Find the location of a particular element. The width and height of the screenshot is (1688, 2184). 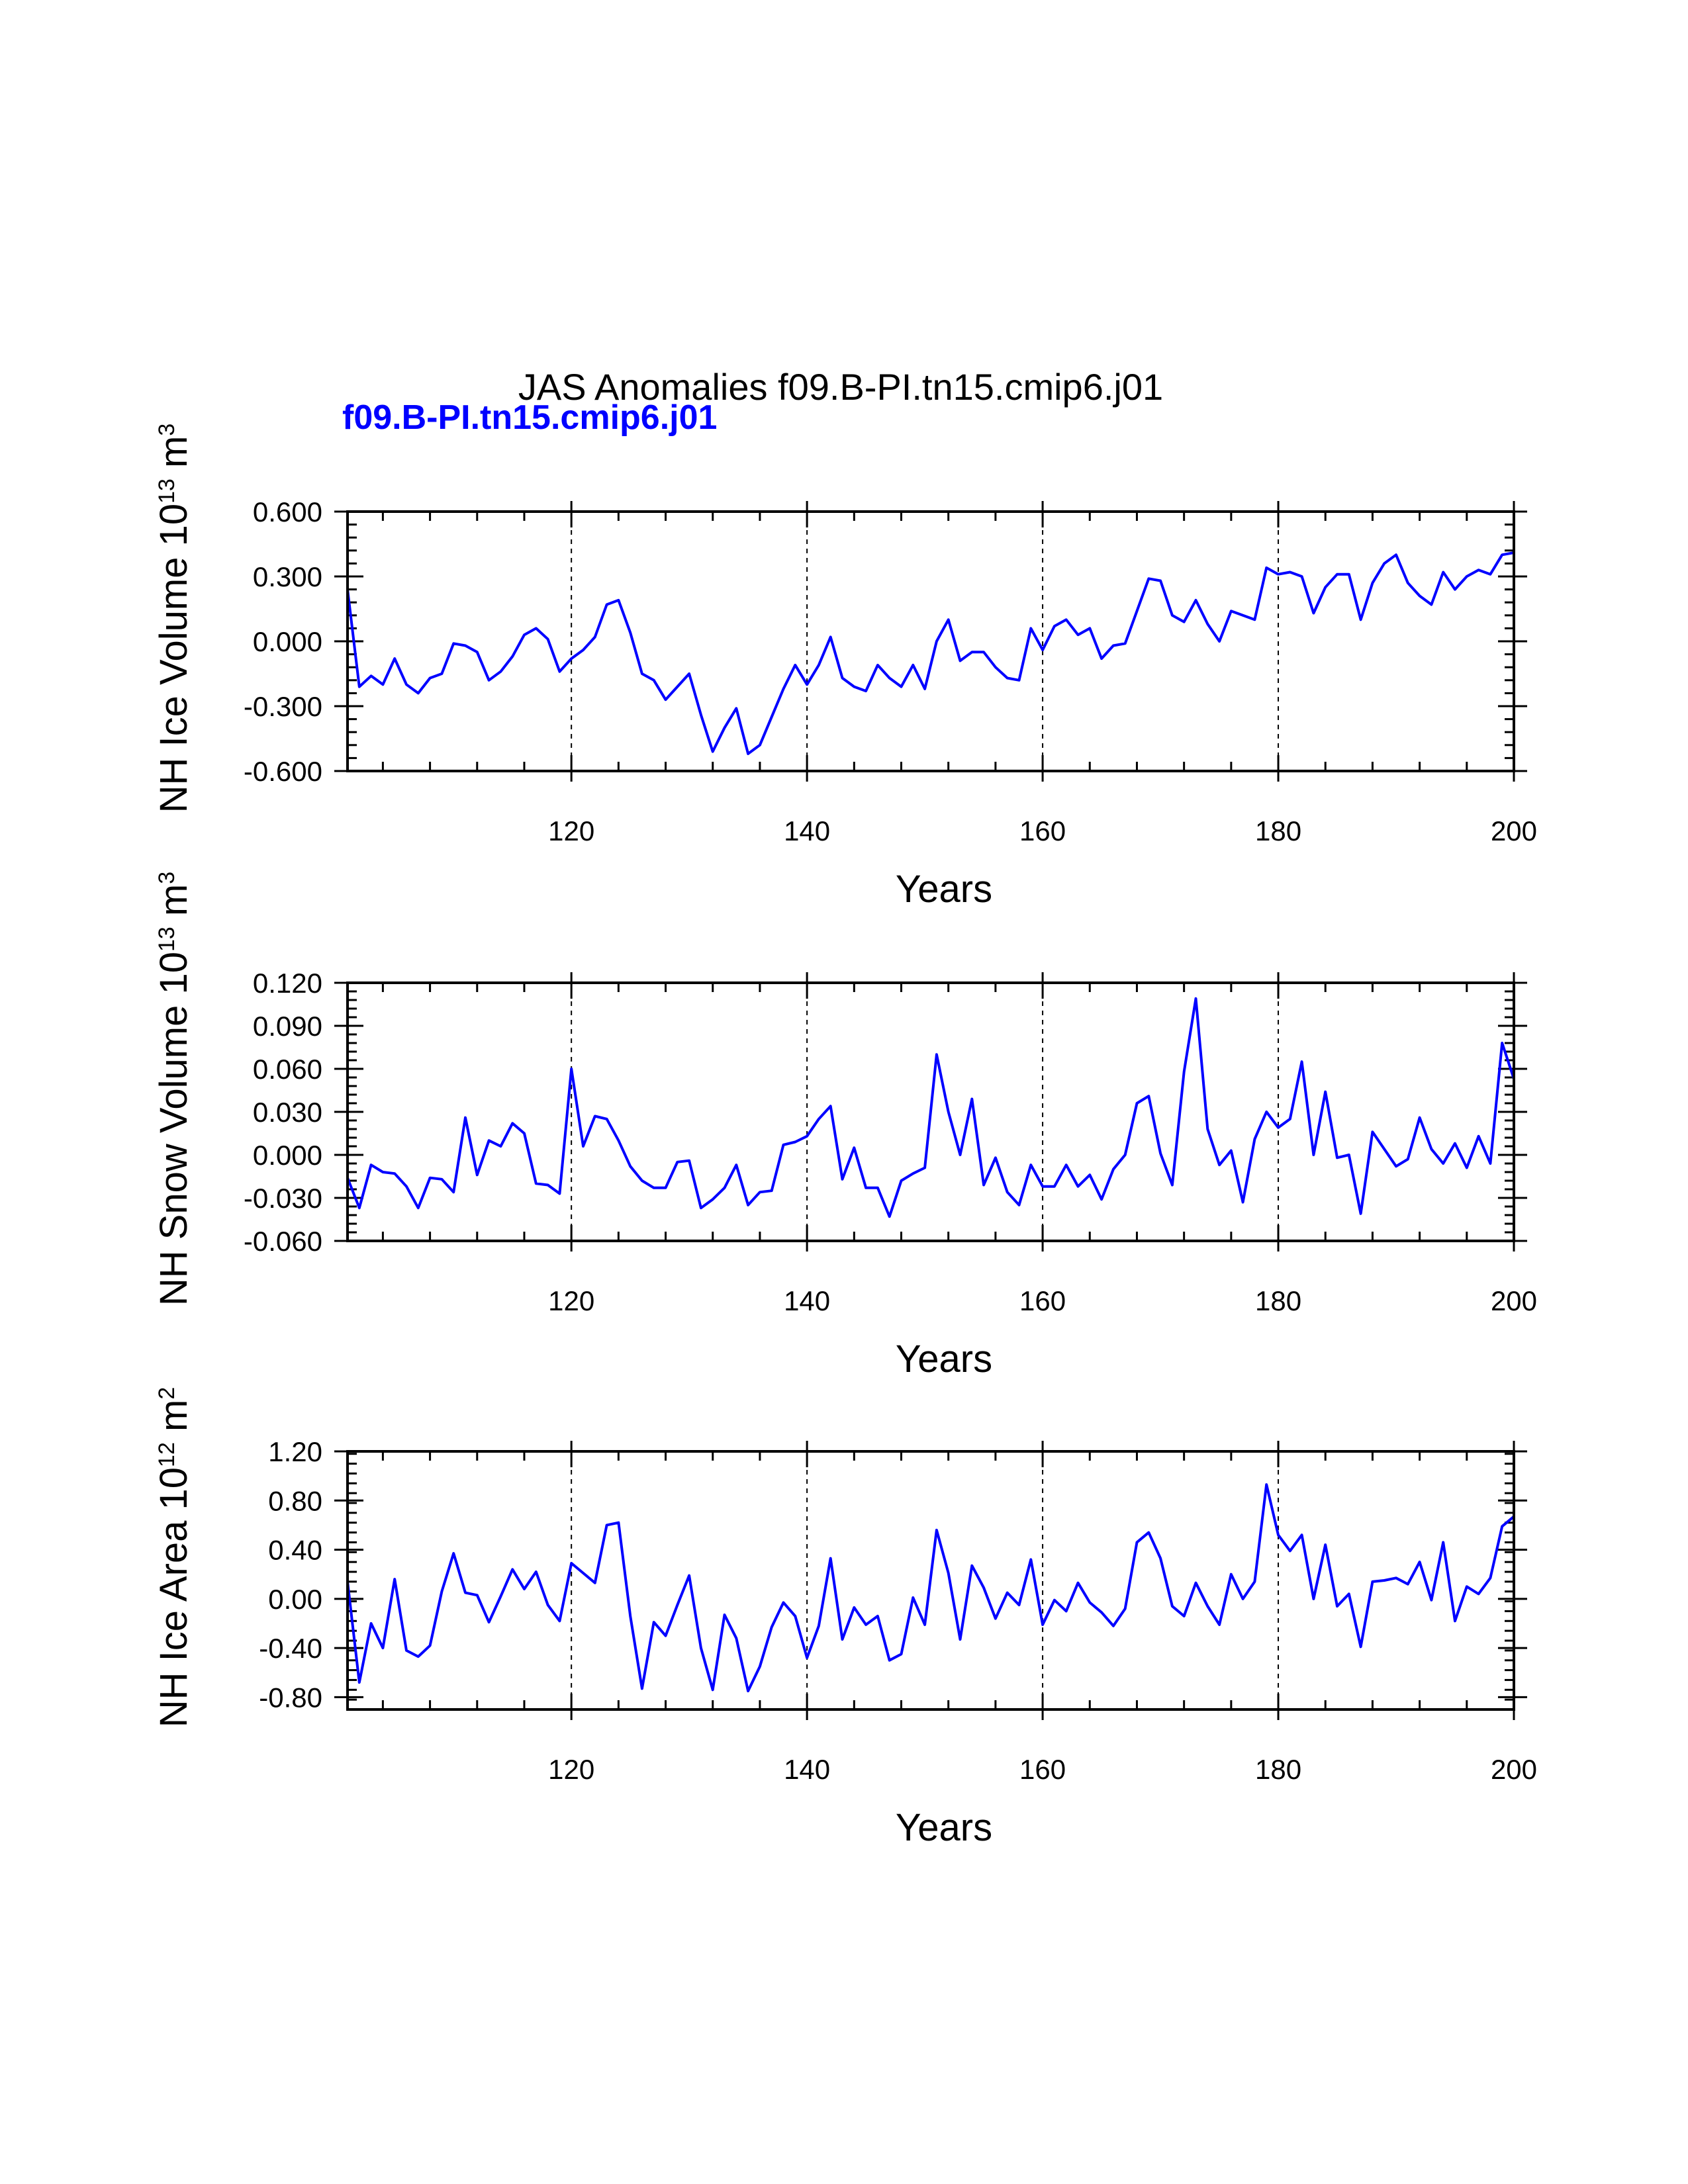

main-title: JAS Anomalies f09.B-PI.tn15.cmip6.j01 is located at coordinates (840, 387).